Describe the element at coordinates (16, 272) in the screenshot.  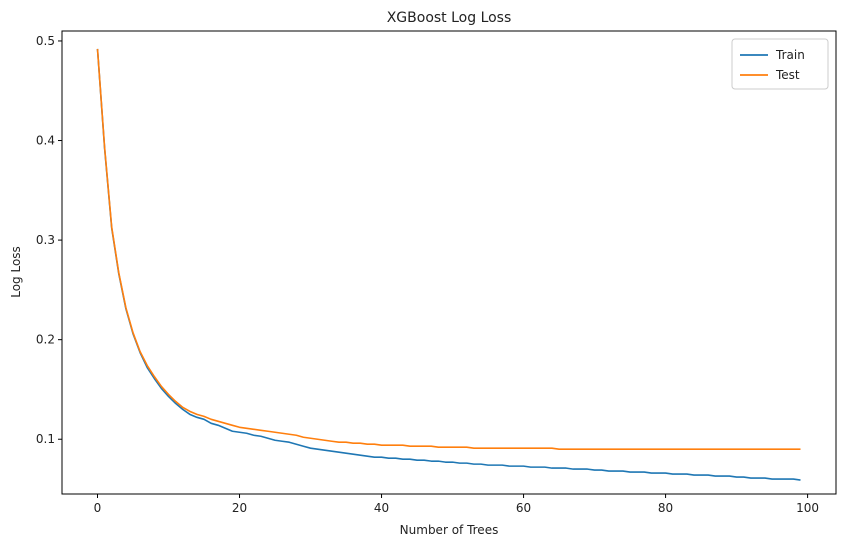
I see `y-axis-label: Log Loss` at that location.